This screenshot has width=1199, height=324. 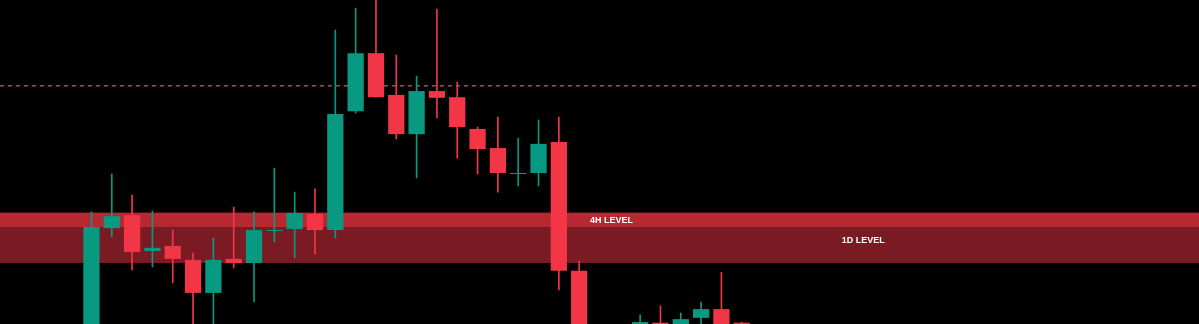 What do you see at coordinates (863, 239) in the screenshot?
I see `band-label: 1D LEVEL` at bounding box center [863, 239].